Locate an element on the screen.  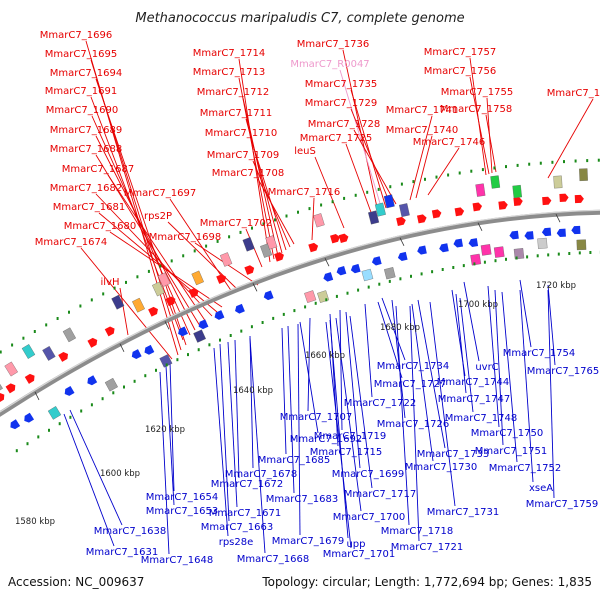
gene-label: MmarC7_1681 is located at coordinates (89, 207).